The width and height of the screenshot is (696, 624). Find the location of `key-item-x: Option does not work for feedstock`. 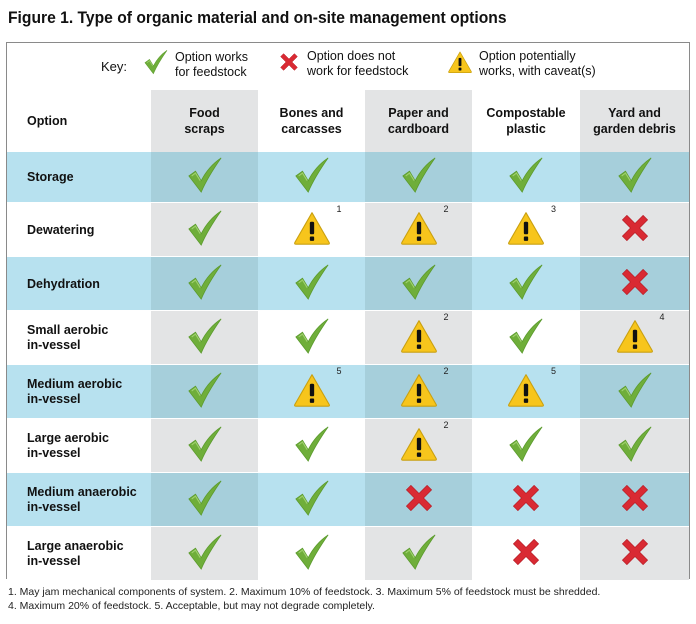

key-item-x: Option does not work for feedstock is located at coordinates (342, 64).